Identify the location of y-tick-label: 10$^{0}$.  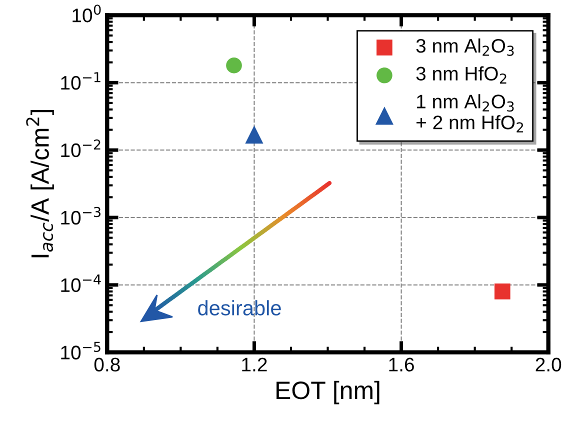
(86, 13).